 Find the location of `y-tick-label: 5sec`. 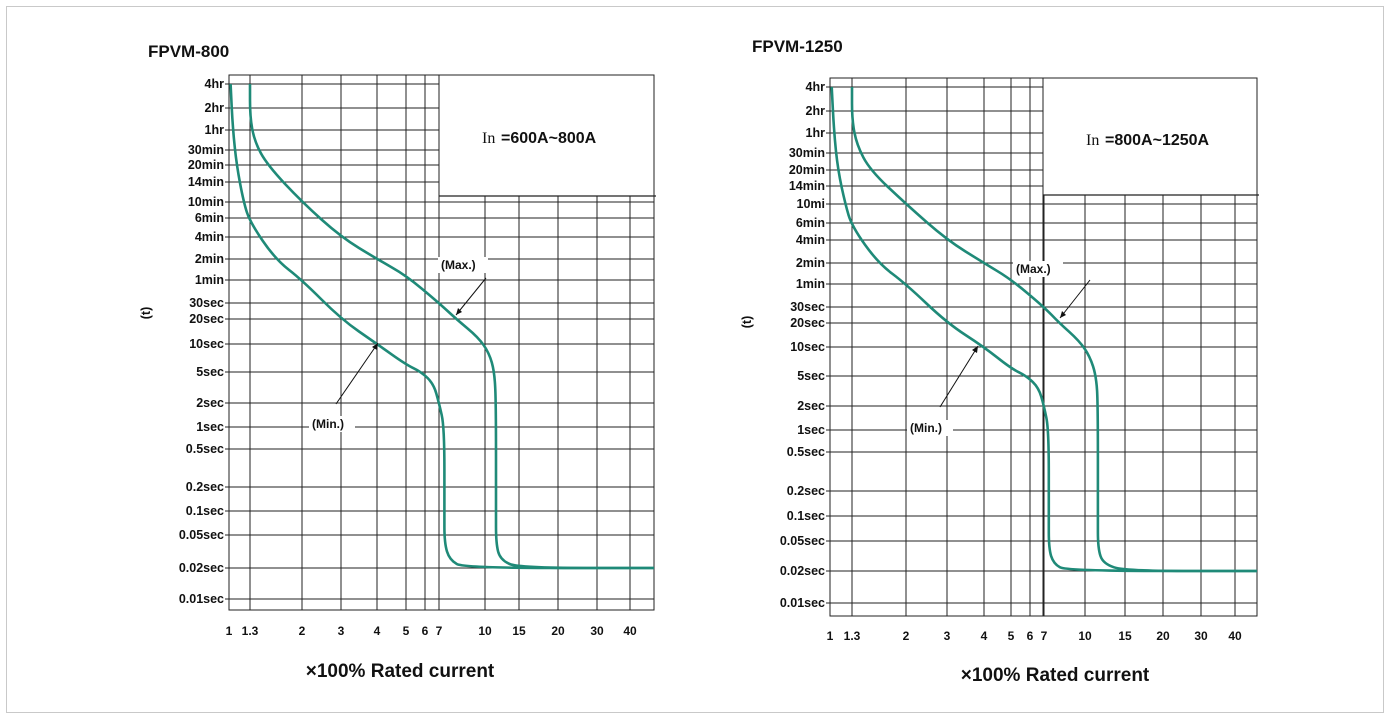

y-tick-label: 5sec is located at coordinates (210, 372).